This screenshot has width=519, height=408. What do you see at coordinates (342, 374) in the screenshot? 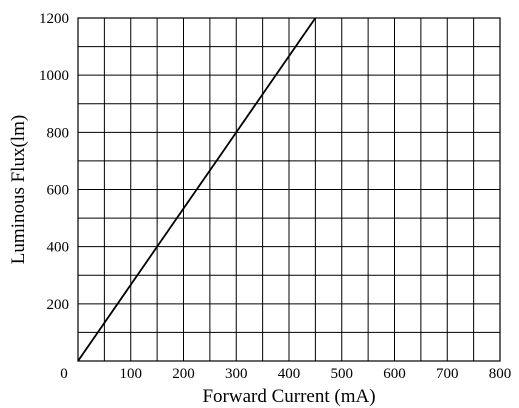
I see `x-tick-label: 500` at bounding box center [342, 374].